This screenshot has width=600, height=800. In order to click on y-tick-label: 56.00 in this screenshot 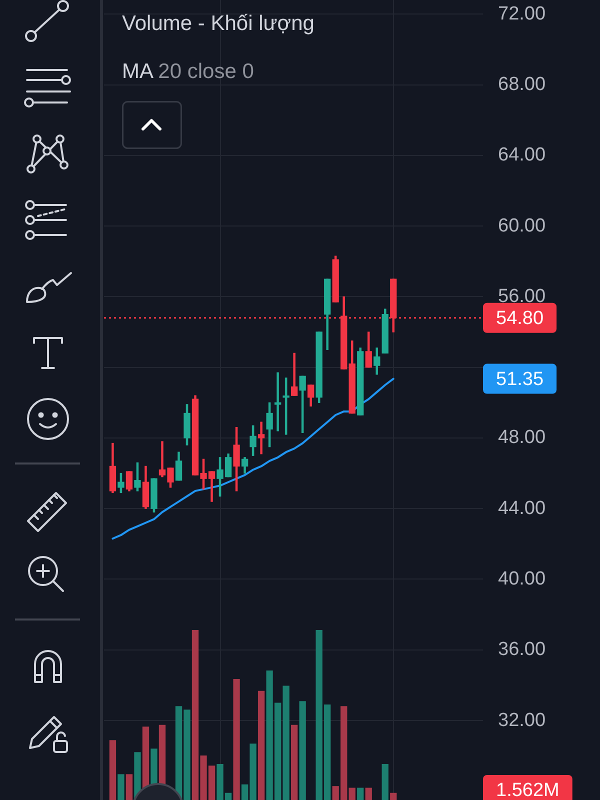, I will do `click(522, 296)`.